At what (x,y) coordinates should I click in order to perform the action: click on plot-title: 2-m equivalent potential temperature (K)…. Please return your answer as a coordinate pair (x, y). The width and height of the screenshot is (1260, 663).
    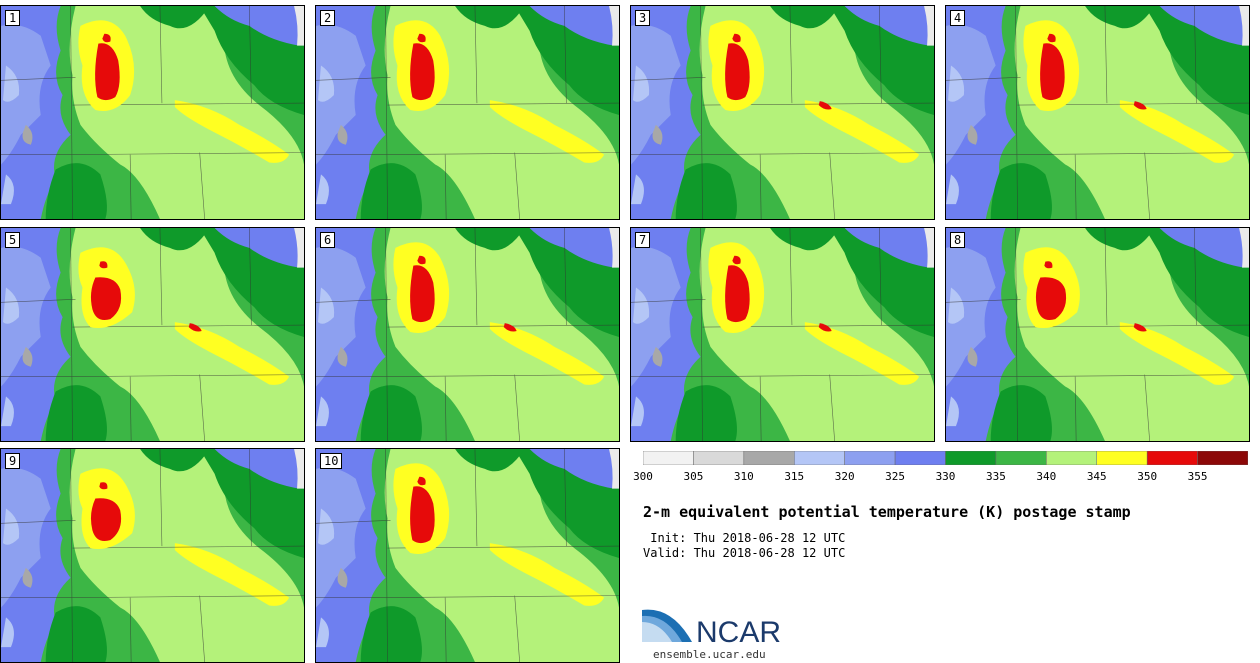
    Looking at the image, I should click on (887, 512).